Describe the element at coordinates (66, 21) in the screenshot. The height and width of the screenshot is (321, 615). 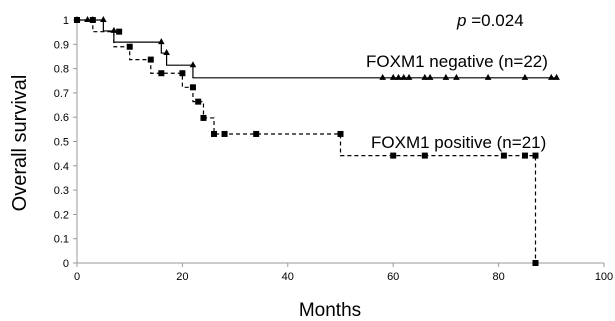
I see `y-tick-label: 1` at that location.